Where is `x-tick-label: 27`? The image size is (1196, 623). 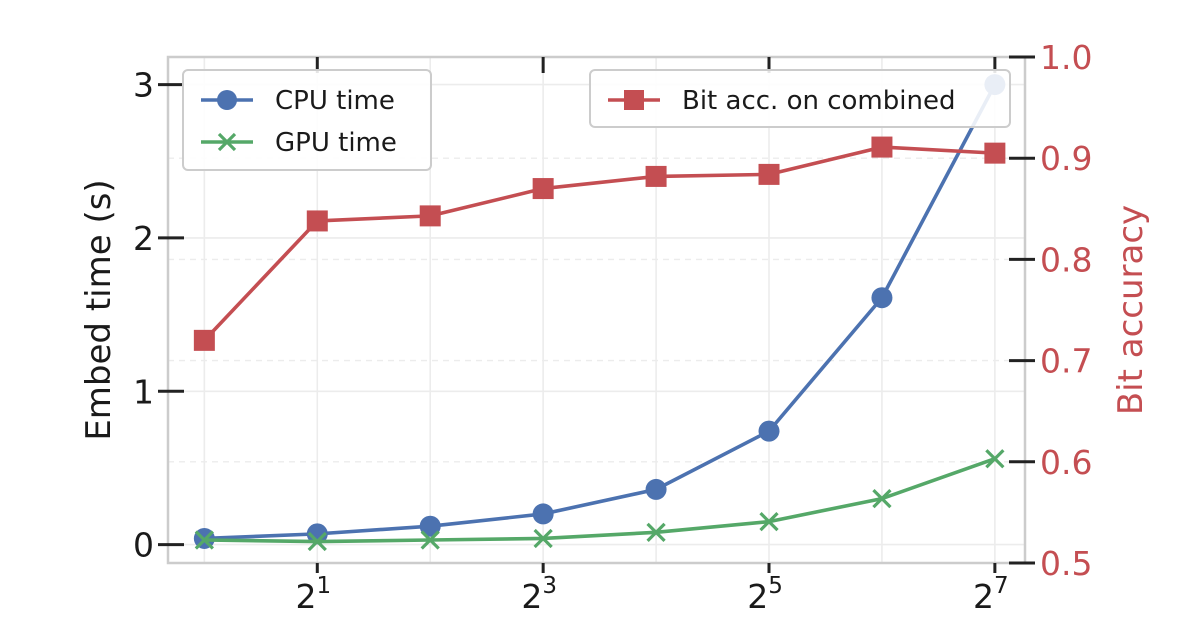
x-tick-label: 27 is located at coordinates (991, 594).